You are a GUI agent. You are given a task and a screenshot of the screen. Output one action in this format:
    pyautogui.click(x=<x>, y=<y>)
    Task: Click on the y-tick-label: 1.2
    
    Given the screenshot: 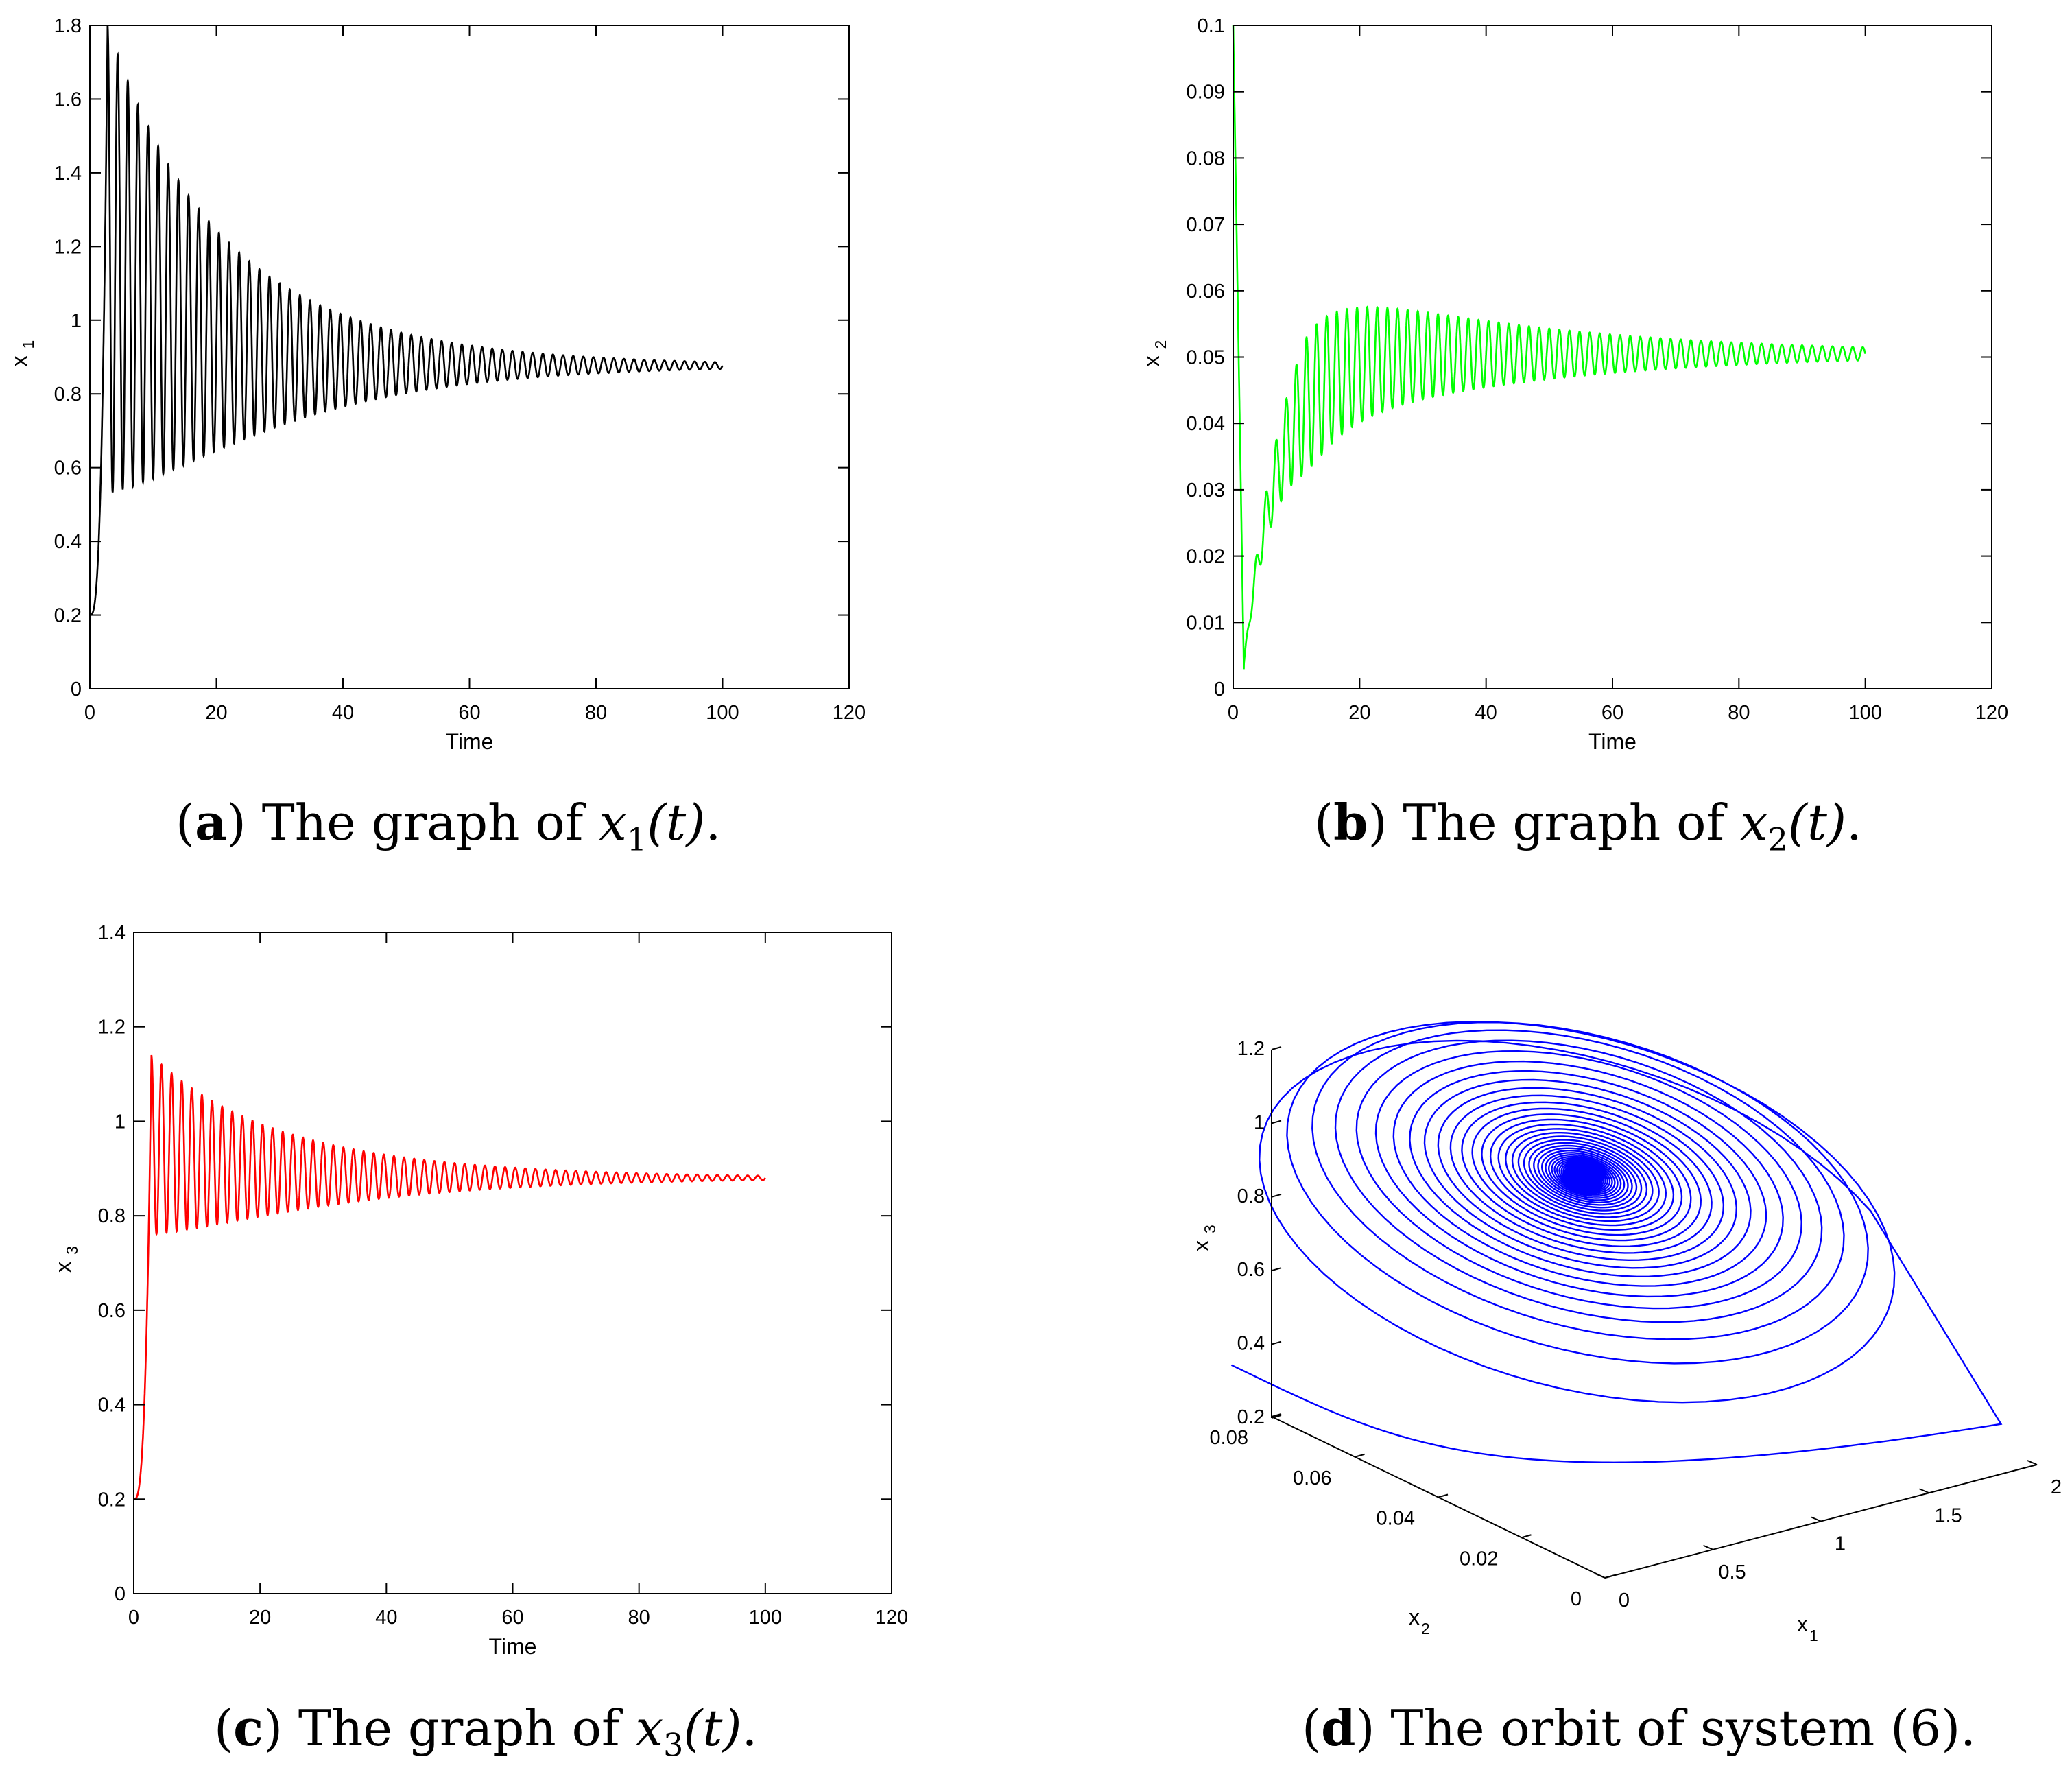 What is the action you would take?
    pyautogui.click(x=112, y=1028)
    